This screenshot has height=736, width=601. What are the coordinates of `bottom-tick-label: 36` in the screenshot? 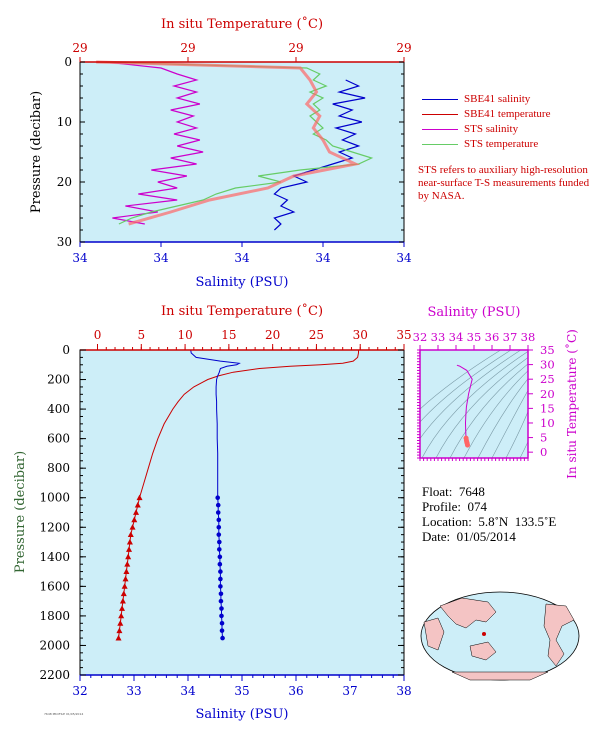 It's located at (295, 691).